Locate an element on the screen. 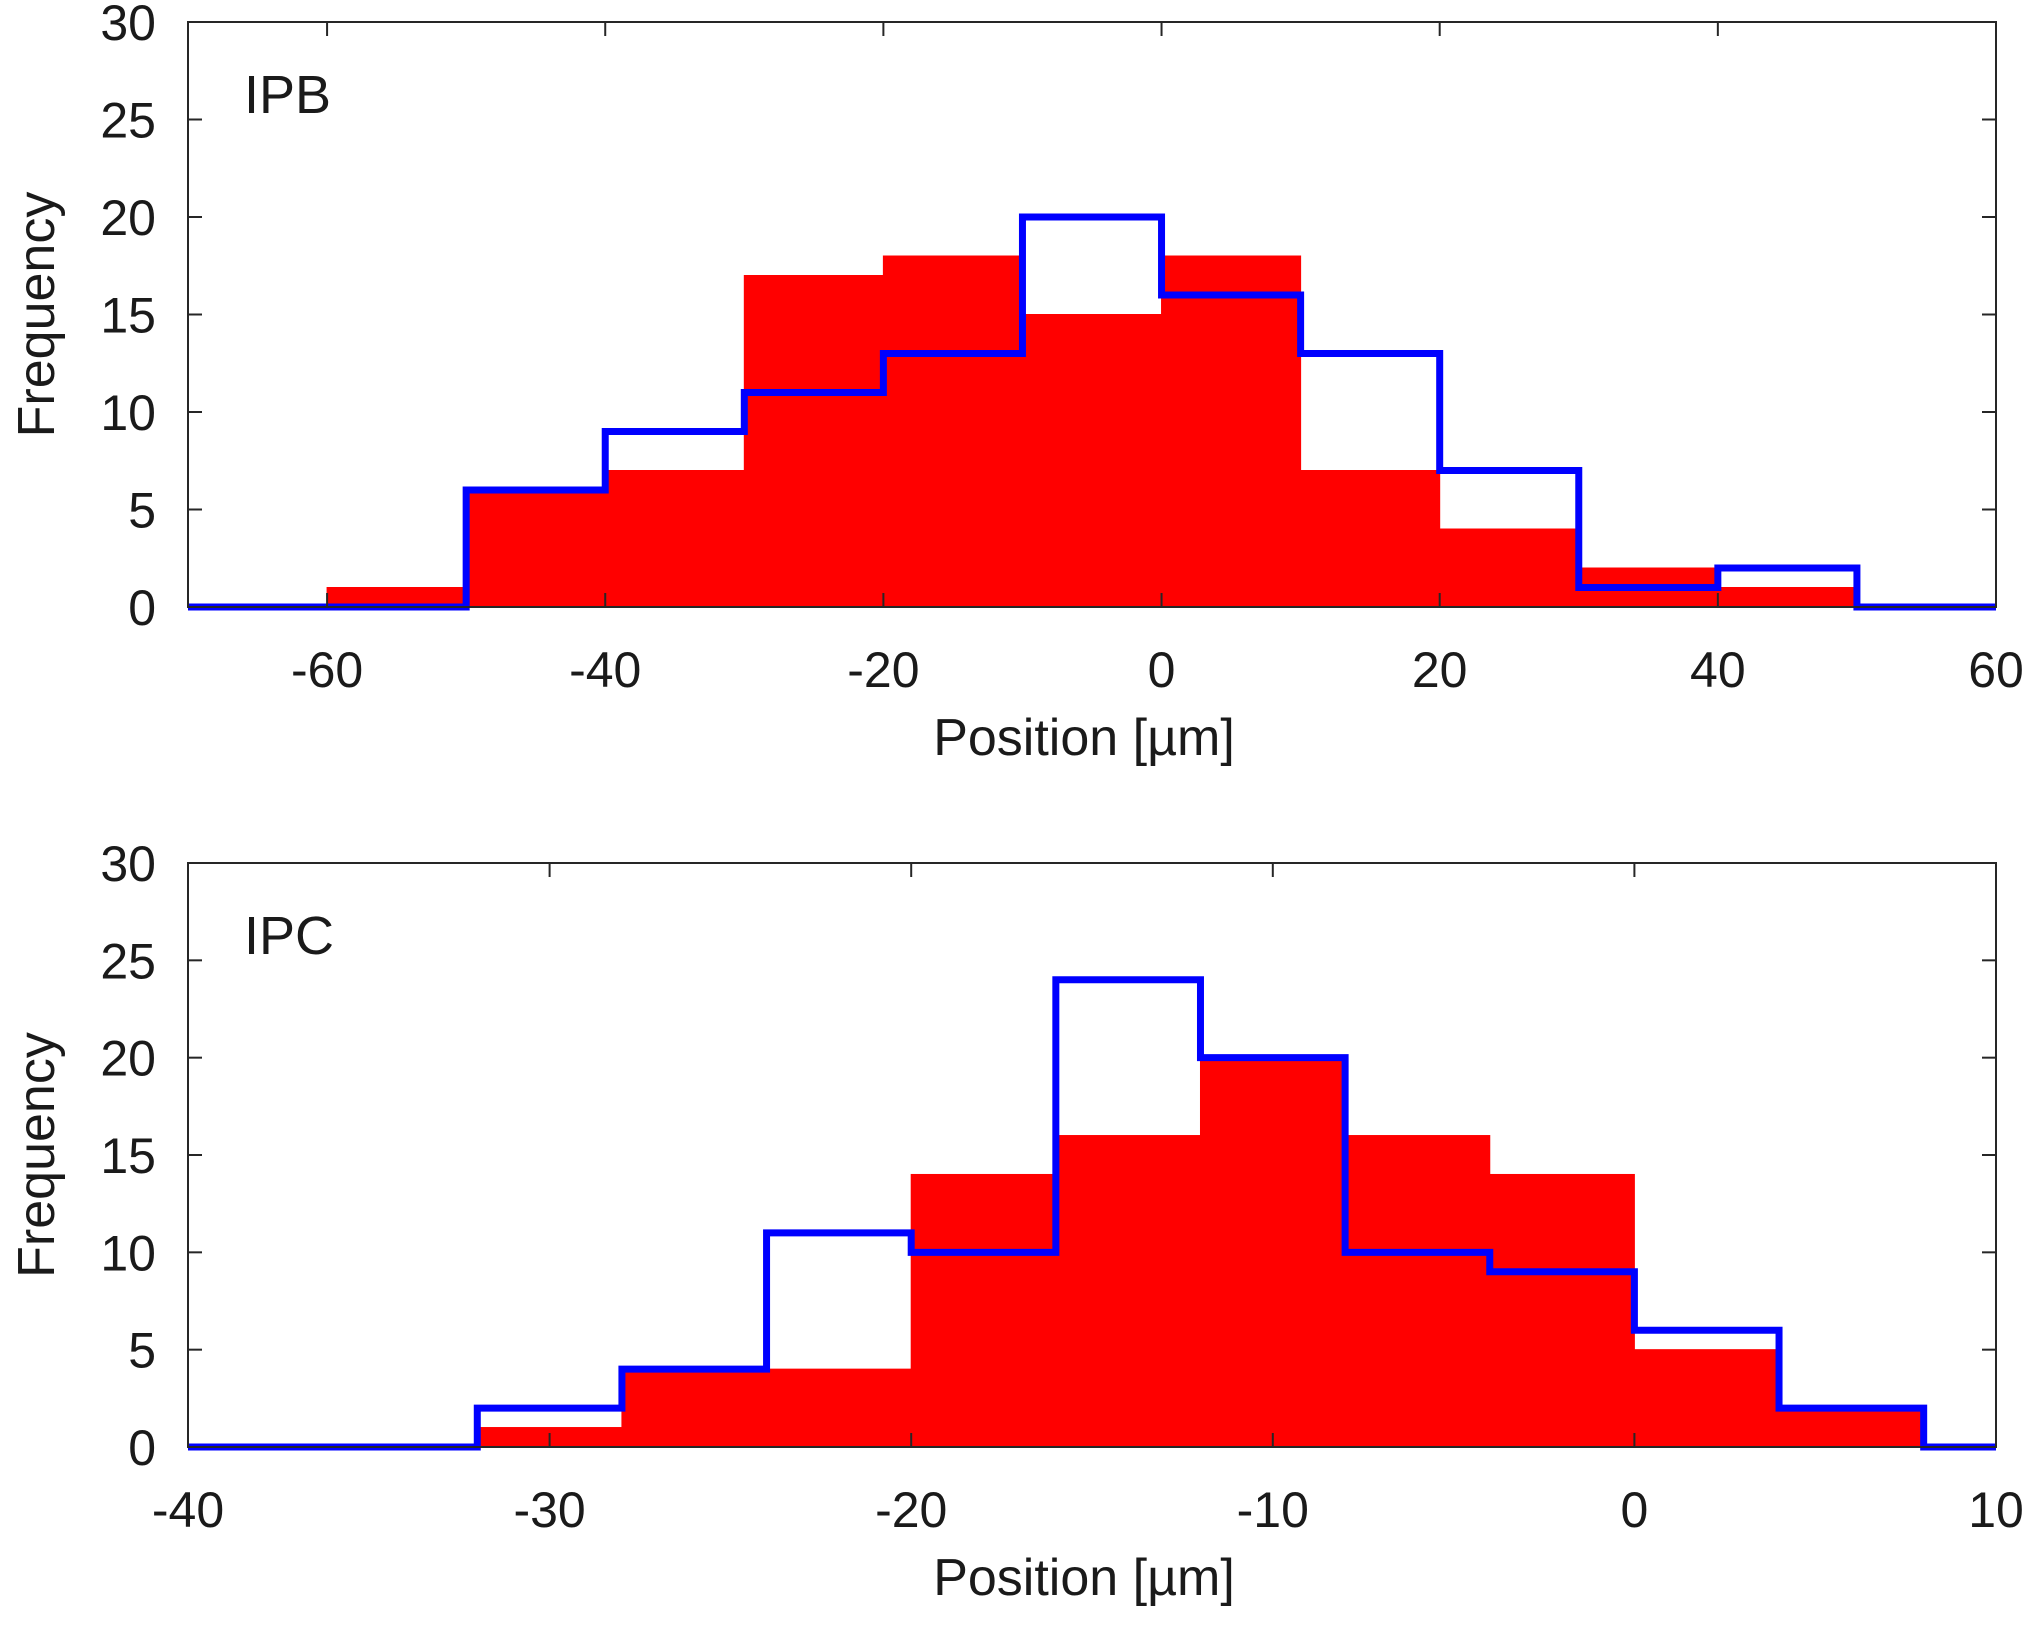 The image size is (2031, 1631). x-tick-label: 40 is located at coordinates (1718, 670).